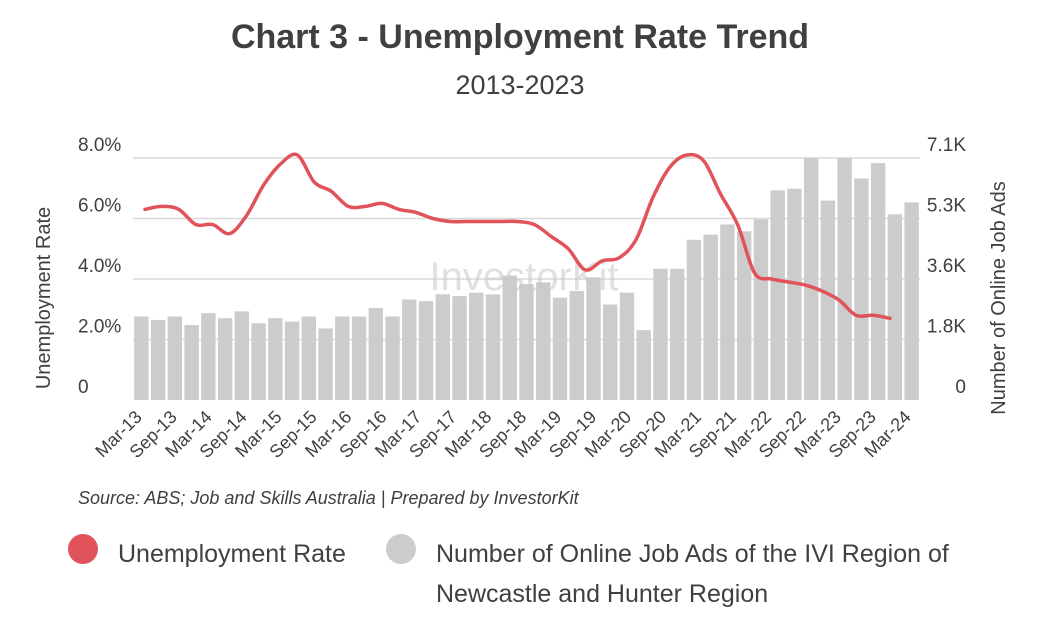 This screenshot has width=1040, height=640. Describe the element at coordinates (99, 327) in the screenshot. I see `y-left-tick-label: 2.0%` at that location.